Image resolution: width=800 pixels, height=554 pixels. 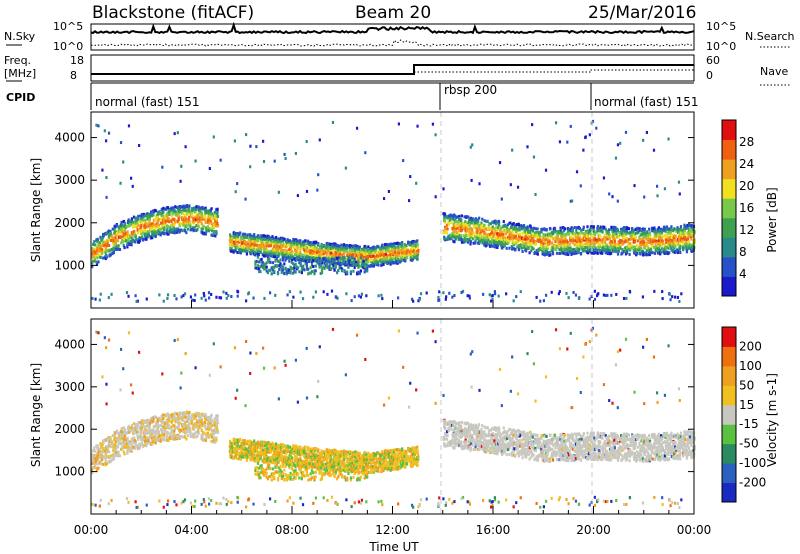 I want to click on cpid-segment-2: rbsp 200, so click(x=470, y=90).